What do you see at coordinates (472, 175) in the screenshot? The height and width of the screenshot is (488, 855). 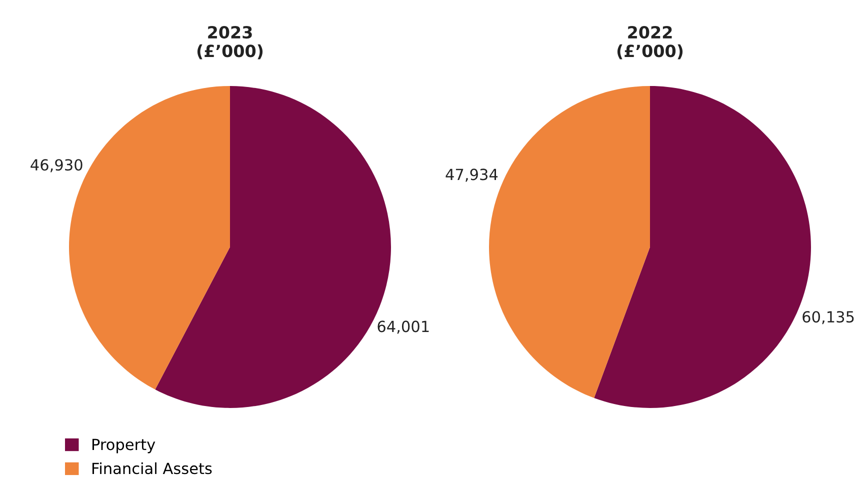 I see `data-label: 47,934` at bounding box center [472, 175].